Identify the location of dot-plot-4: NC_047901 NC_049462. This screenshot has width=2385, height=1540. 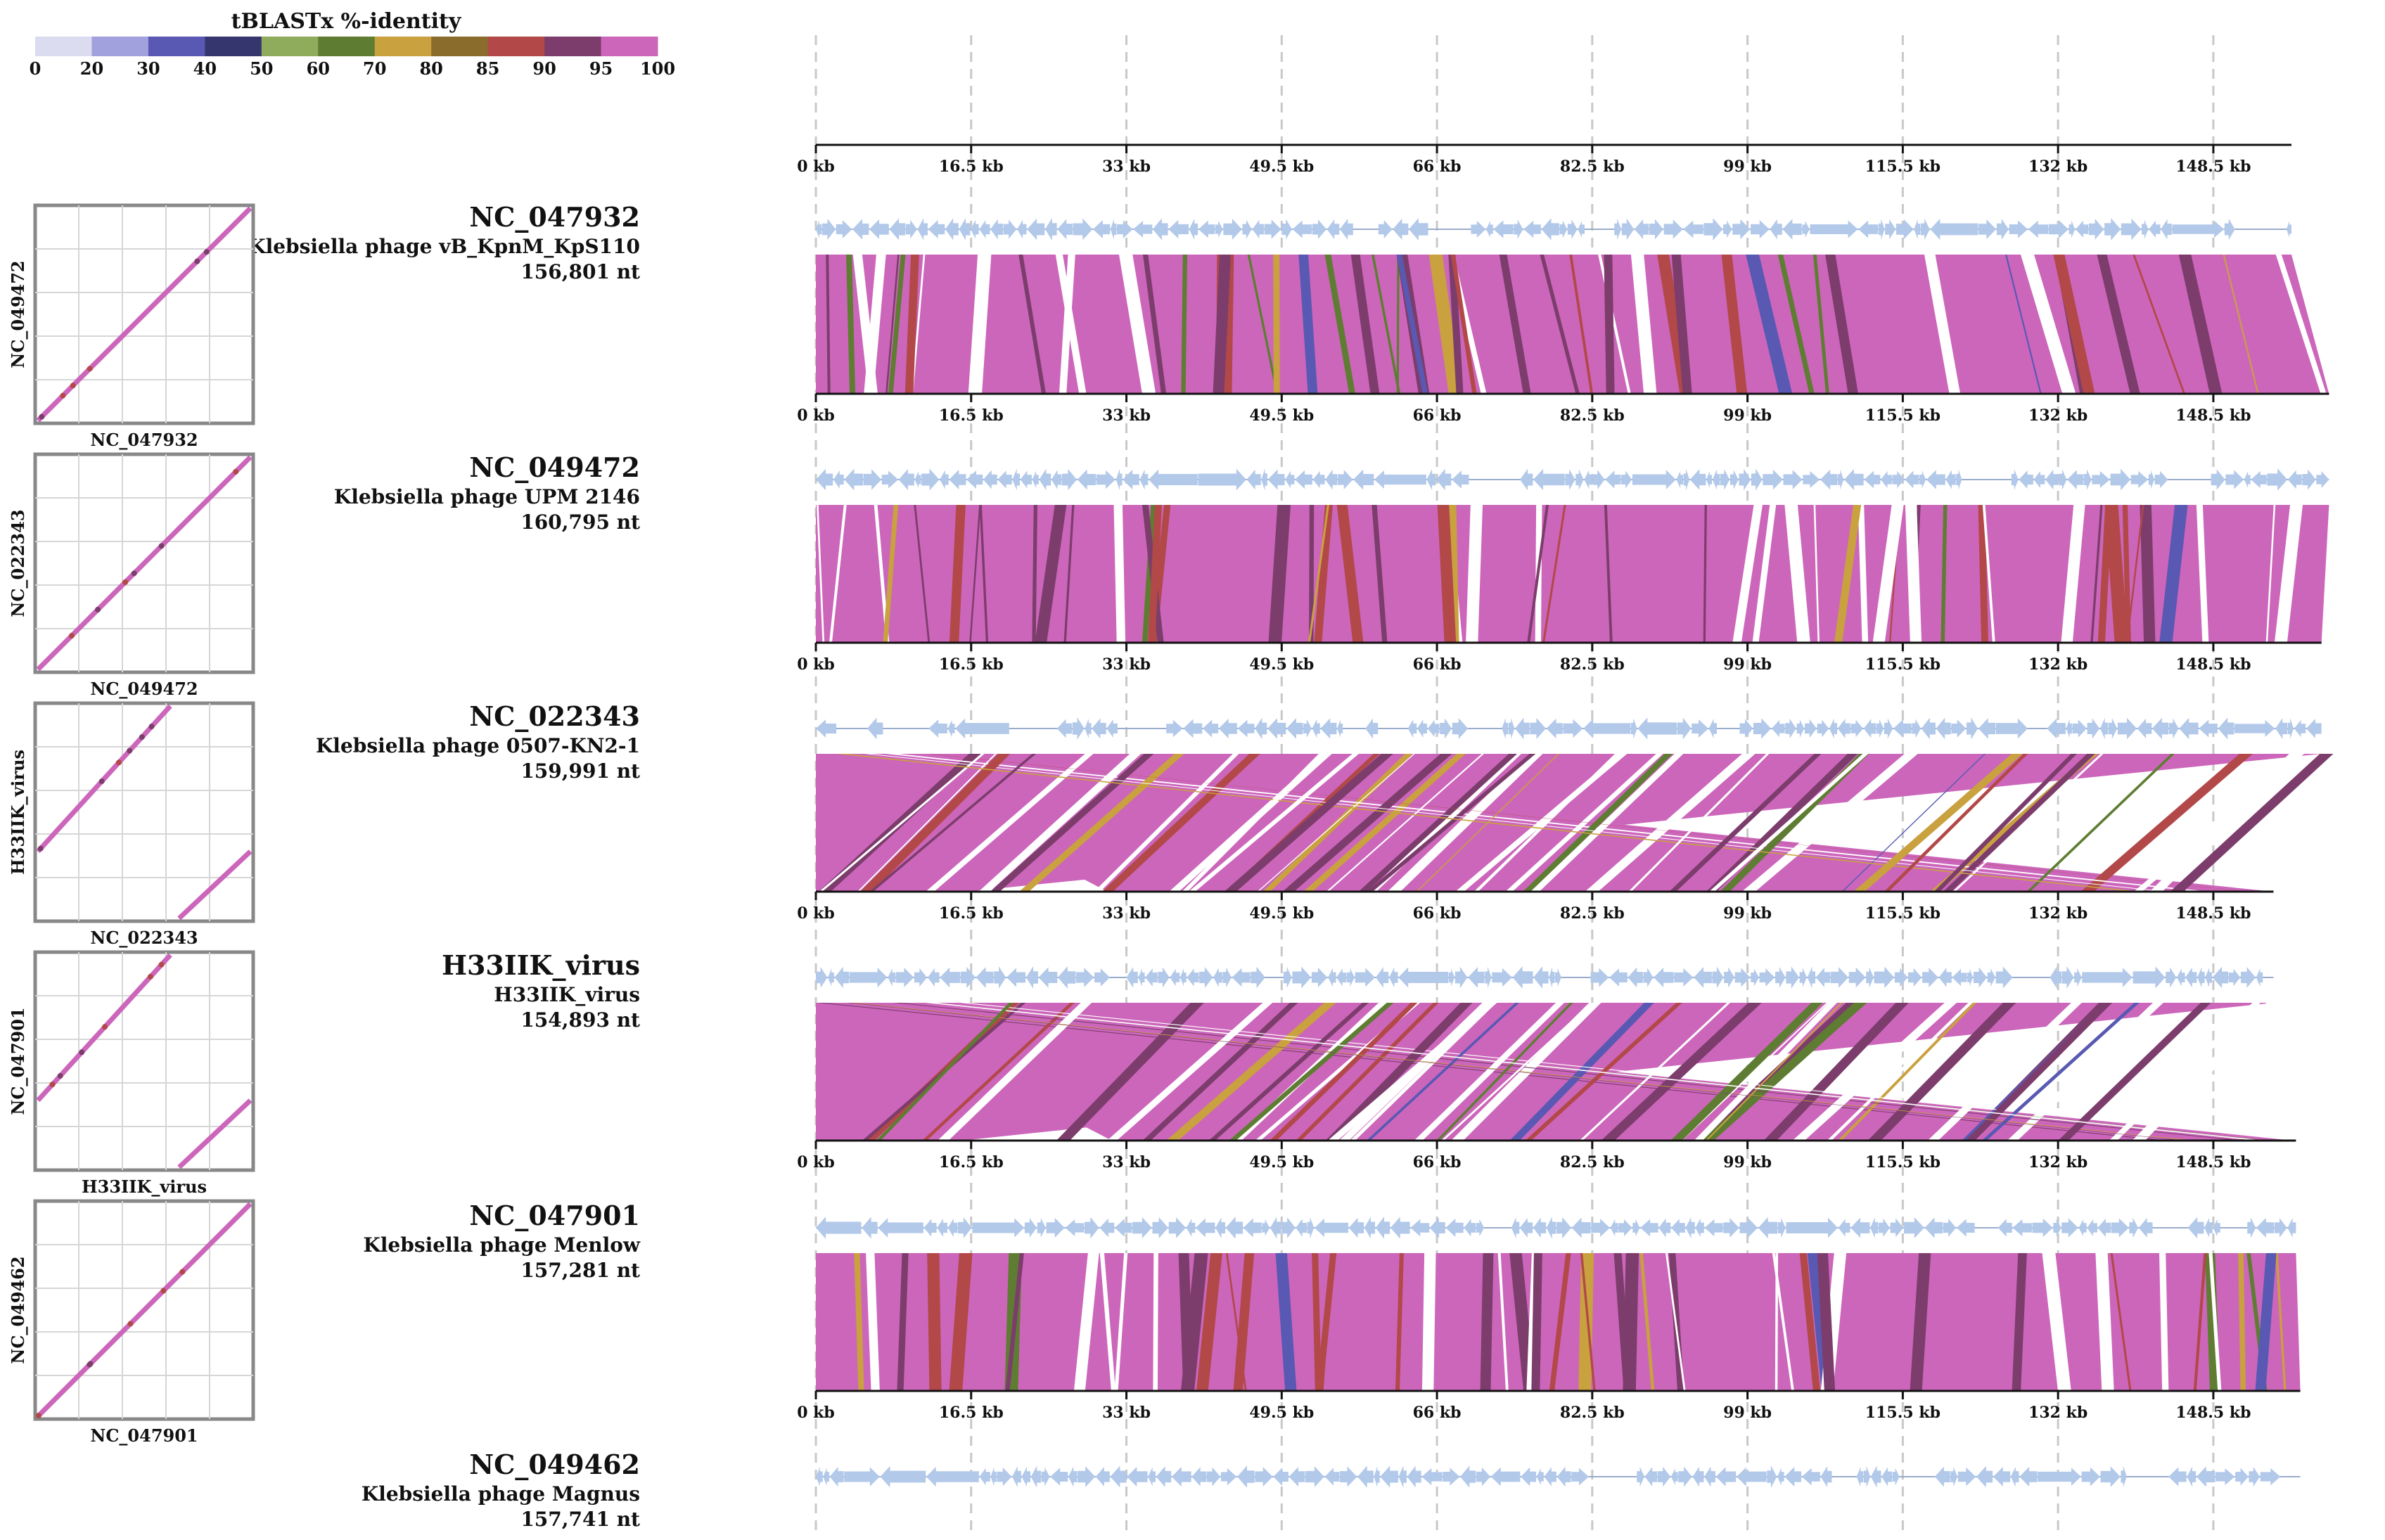
(131, 1322).